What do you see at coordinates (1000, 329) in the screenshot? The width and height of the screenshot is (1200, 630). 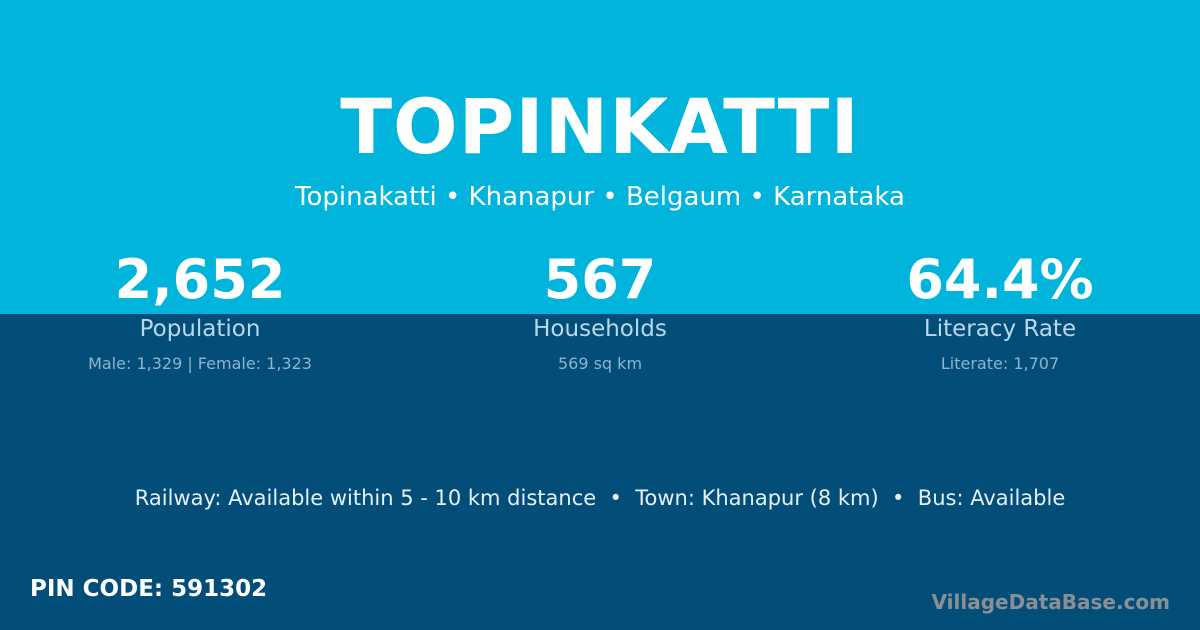 I see `stat-label: Literacy Rate` at bounding box center [1000, 329].